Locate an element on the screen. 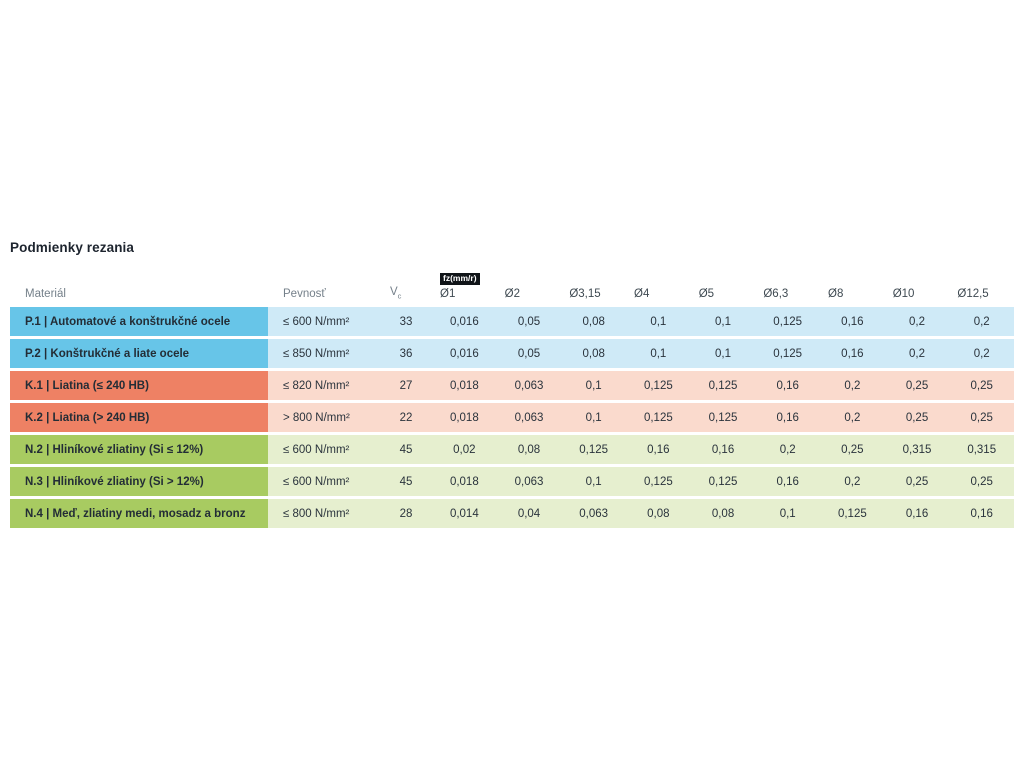 The width and height of the screenshot is (1024, 768). column-header-diameter: Ø6,3 is located at coordinates (787, 294).